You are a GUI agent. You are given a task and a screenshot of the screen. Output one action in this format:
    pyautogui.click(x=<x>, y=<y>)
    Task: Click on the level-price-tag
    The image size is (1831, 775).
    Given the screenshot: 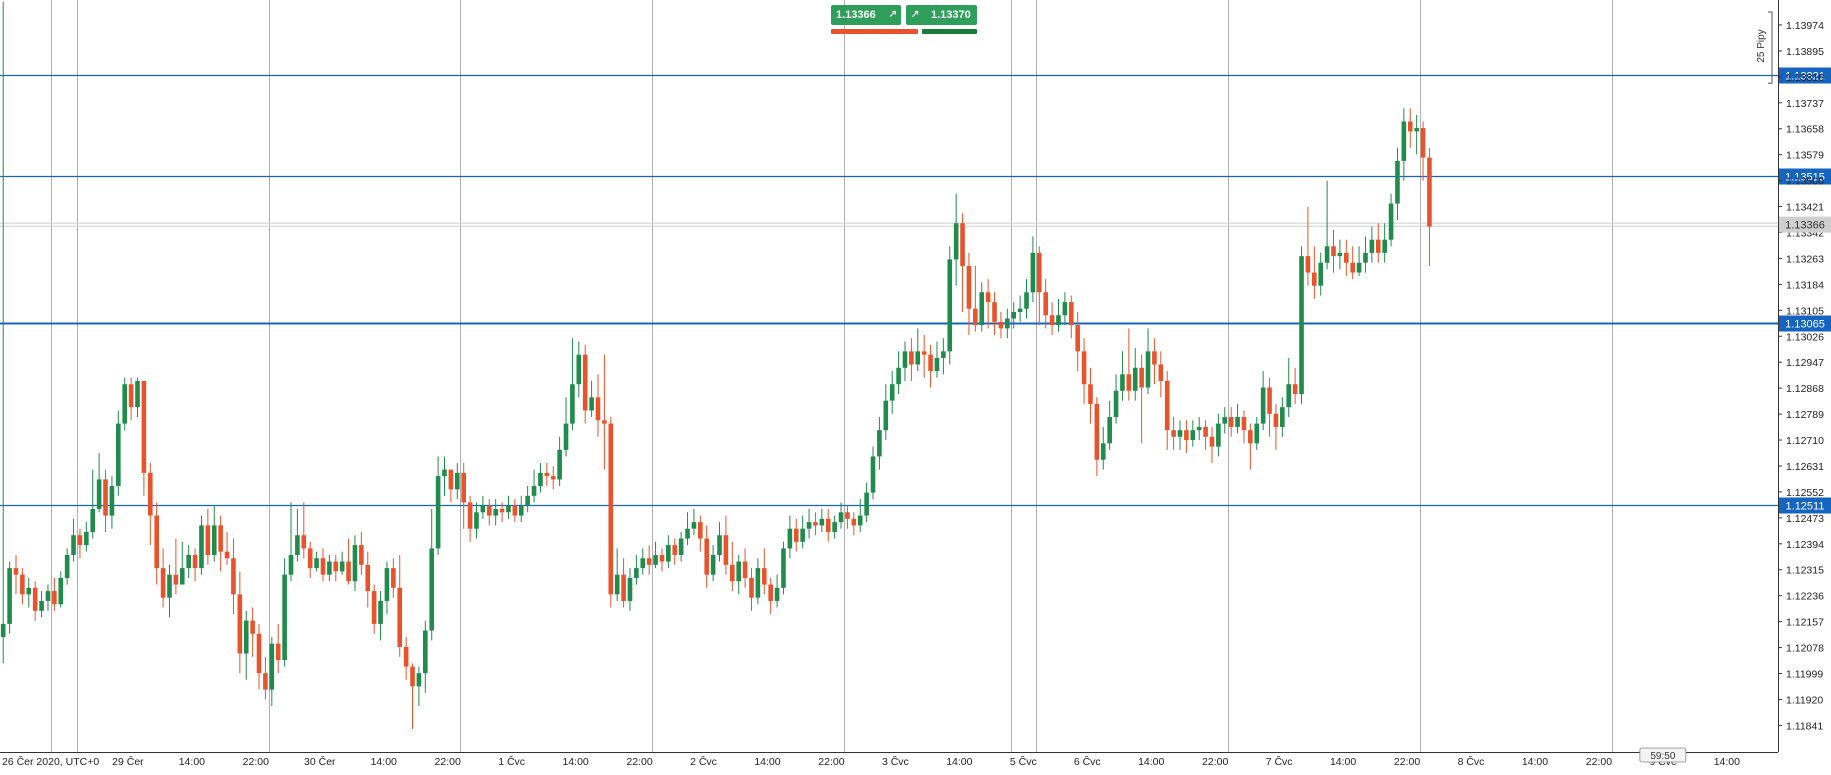 What is the action you would take?
    pyautogui.click(x=1805, y=176)
    